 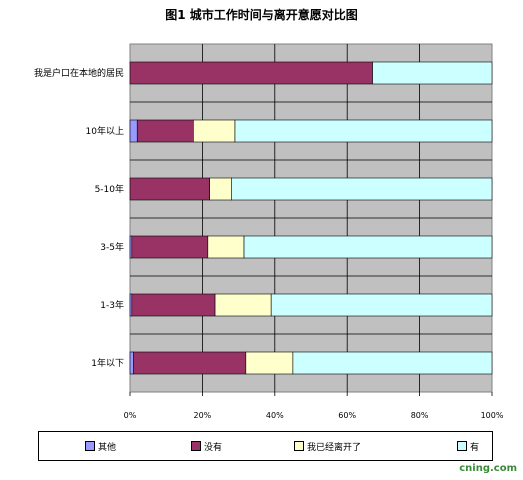 What do you see at coordinates (112, 247) in the screenshot?
I see `category-label: 3-5年` at bounding box center [112, 247].